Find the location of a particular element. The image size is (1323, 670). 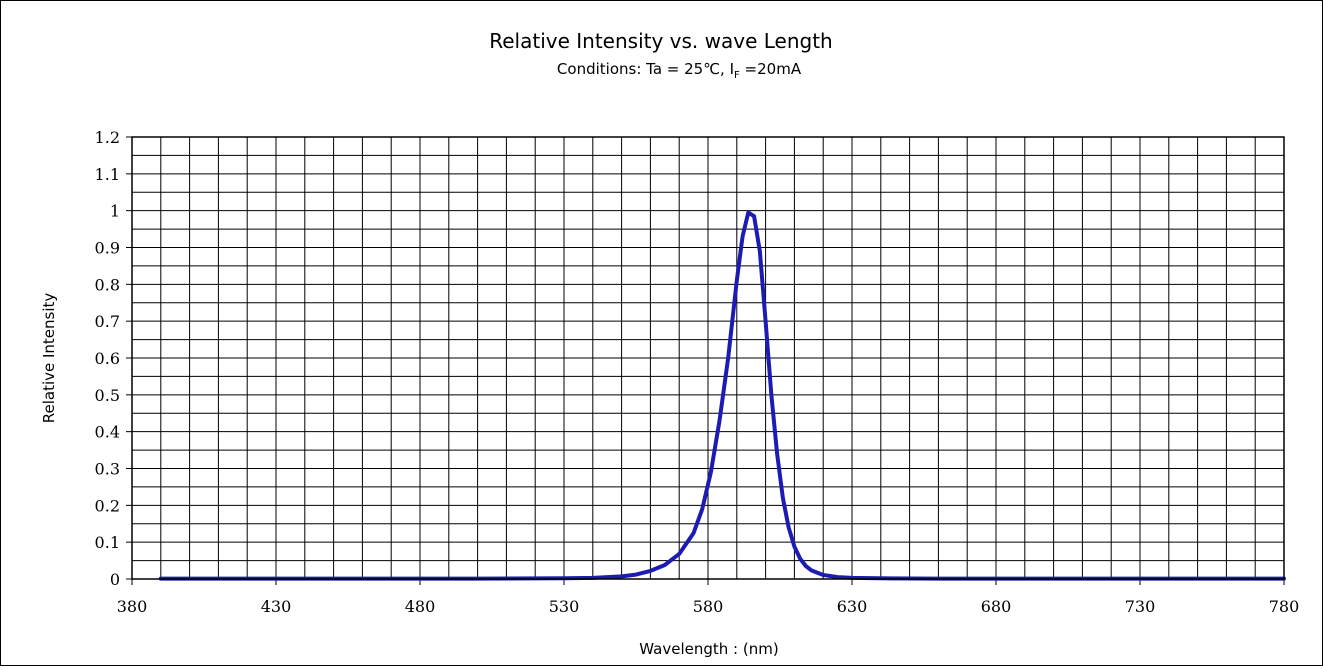

x-tick-label: 530 is located at coordinates (564, 606).